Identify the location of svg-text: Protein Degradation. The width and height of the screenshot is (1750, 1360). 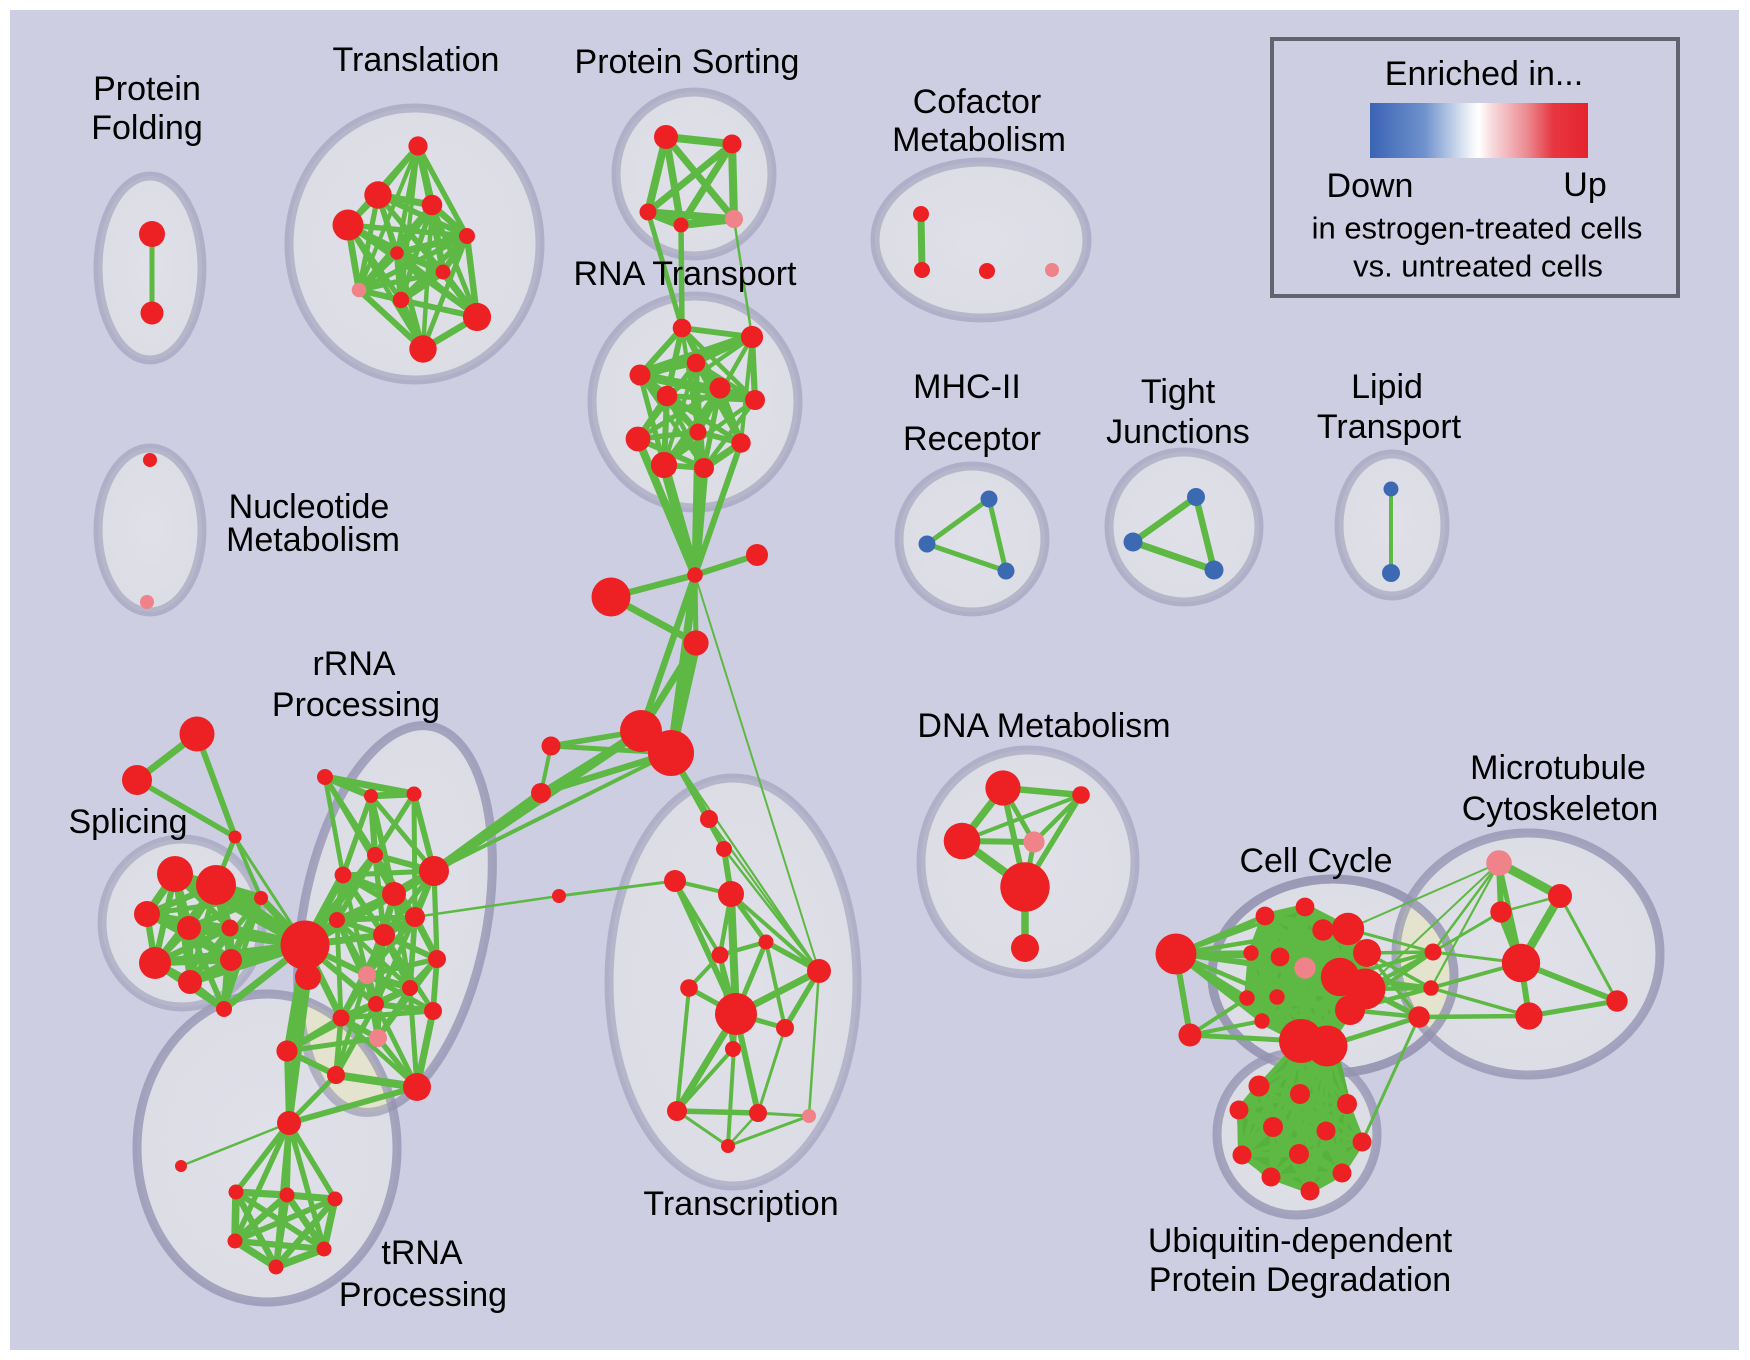
(1300, 1280).